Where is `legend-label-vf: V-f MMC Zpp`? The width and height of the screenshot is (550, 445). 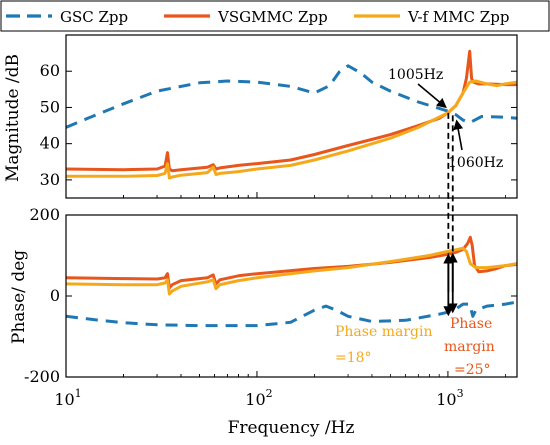 legend-label-vf: V-f MMC Zpp is located at coordinates (458, 17).